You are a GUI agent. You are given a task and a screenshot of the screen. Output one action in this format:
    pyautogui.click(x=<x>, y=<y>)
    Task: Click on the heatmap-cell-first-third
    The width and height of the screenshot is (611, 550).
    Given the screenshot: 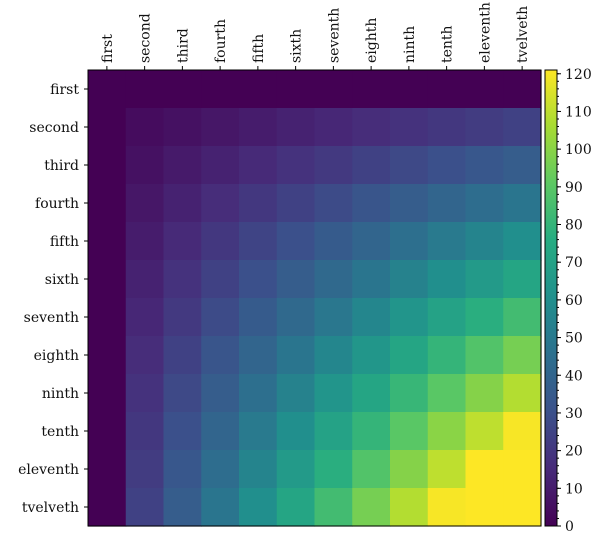 What is the action you would take?
    pyautogui.click(x=182, y=89)
    